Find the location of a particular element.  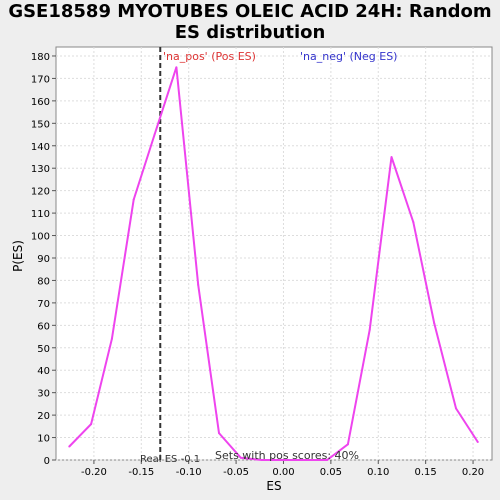

x-tick-label: 0.10 is located at coordinates (378, 472).